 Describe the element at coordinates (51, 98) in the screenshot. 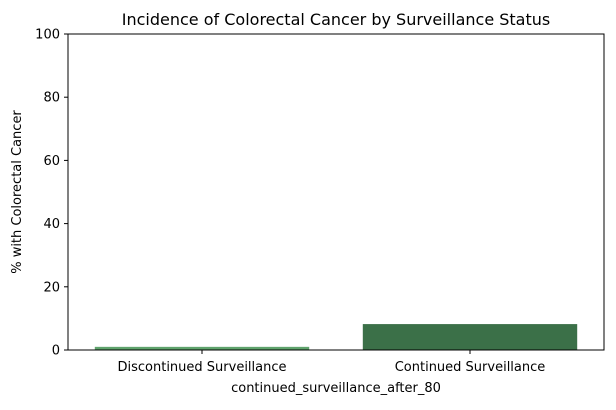

I see `y-tick-label-4: 80` at that location.